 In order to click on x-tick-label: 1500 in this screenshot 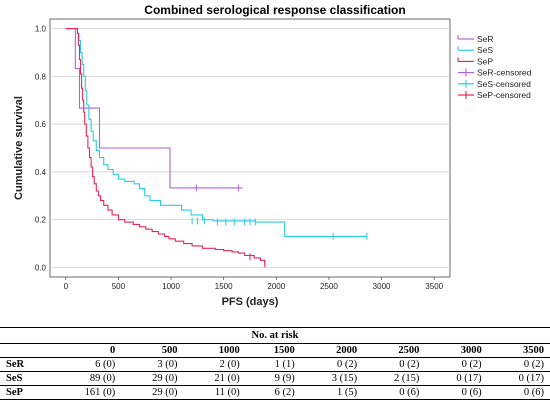, I will do `click(224, 286)`.